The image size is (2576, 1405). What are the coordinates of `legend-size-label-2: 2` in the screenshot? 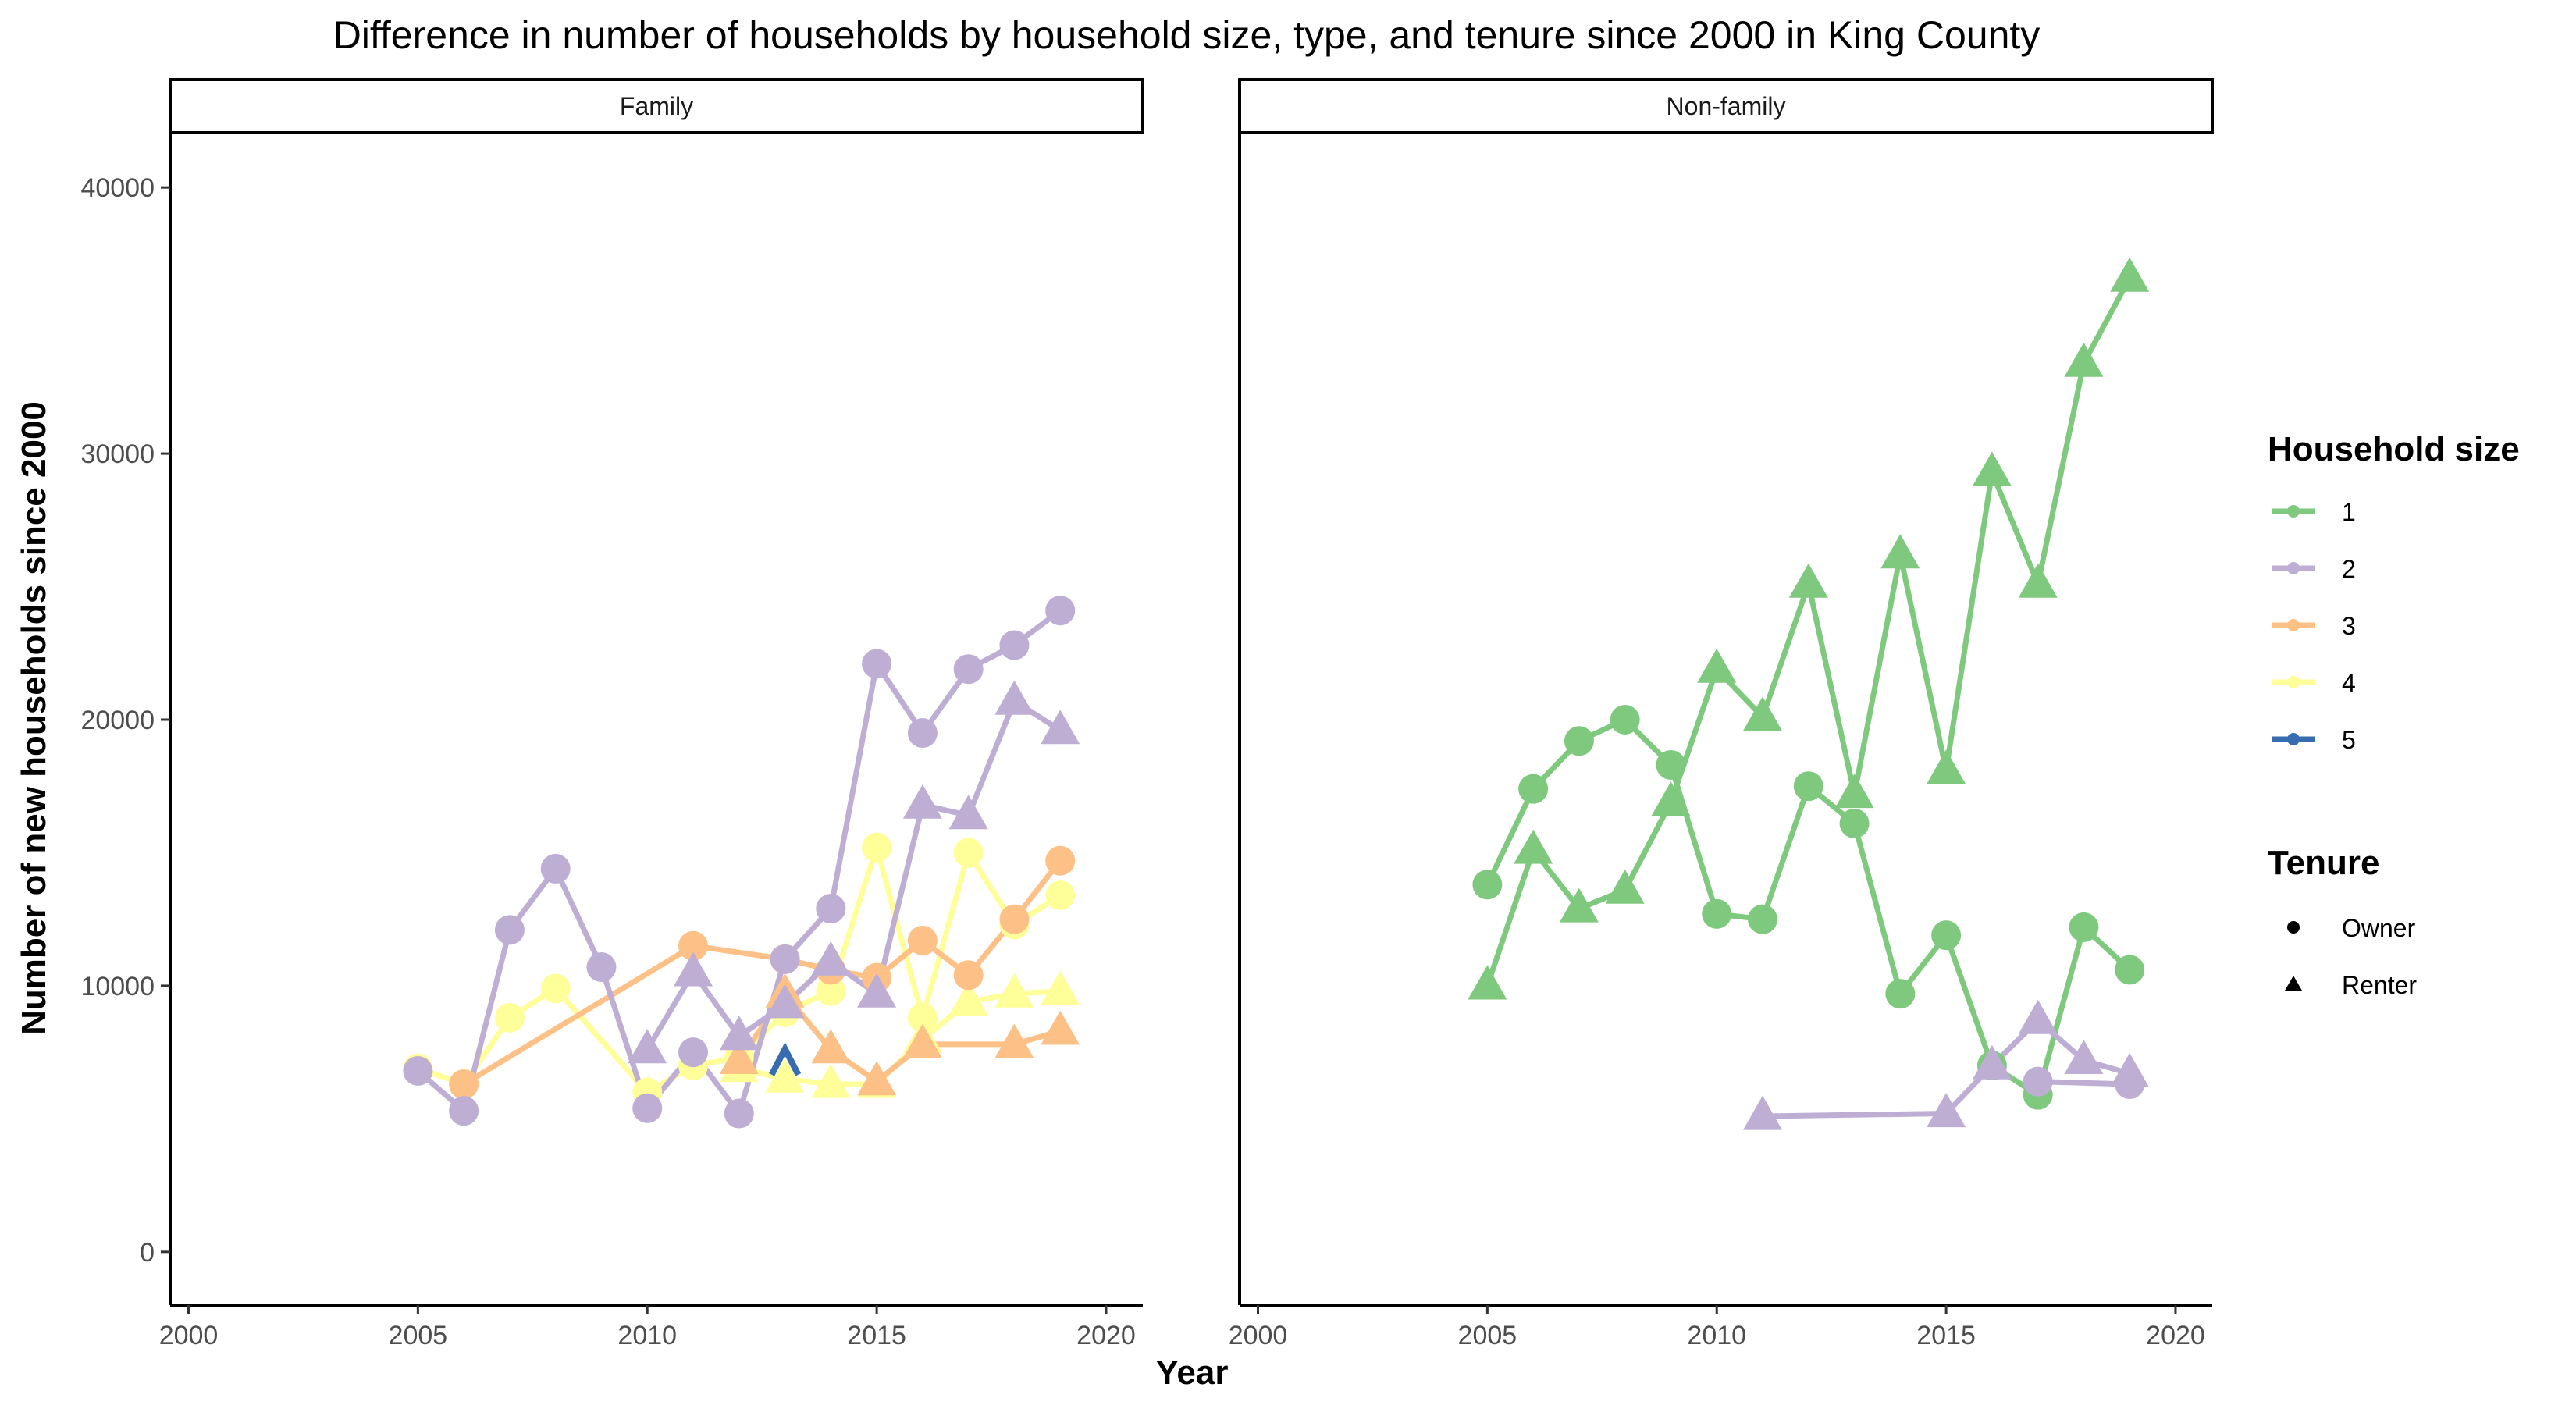 It's located at (2349, 569).